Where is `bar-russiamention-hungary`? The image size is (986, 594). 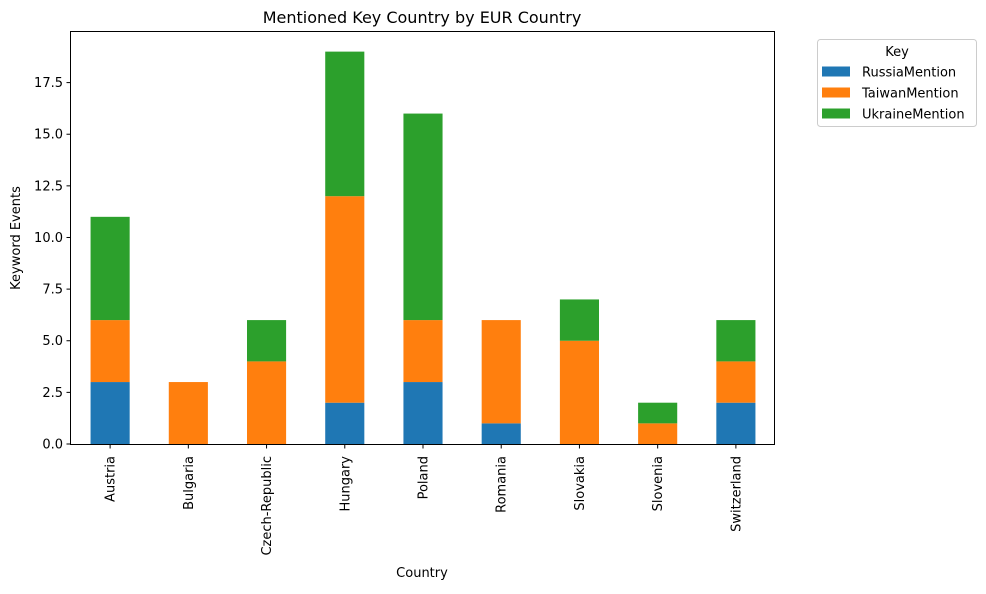 bar-russiamention-hungary is located at coordinates (345, 423).